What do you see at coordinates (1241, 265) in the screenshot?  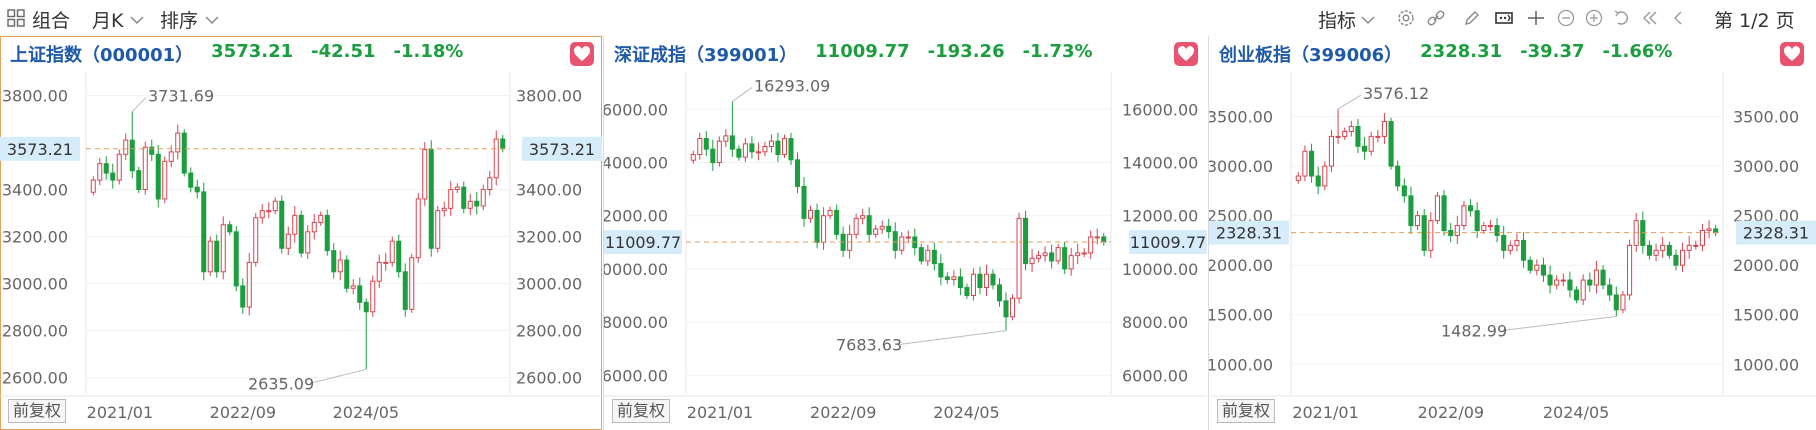 I see `y-tick-label: 2000.00` at bounding box center [1241, 265].